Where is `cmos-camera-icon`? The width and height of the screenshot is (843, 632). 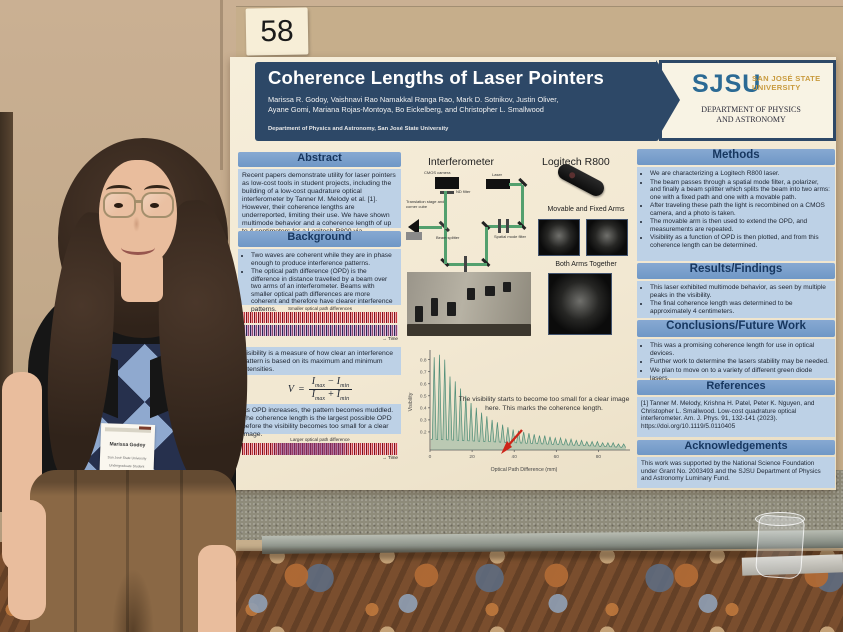 cmos-camera-icon is located at coordinates (447, 183).